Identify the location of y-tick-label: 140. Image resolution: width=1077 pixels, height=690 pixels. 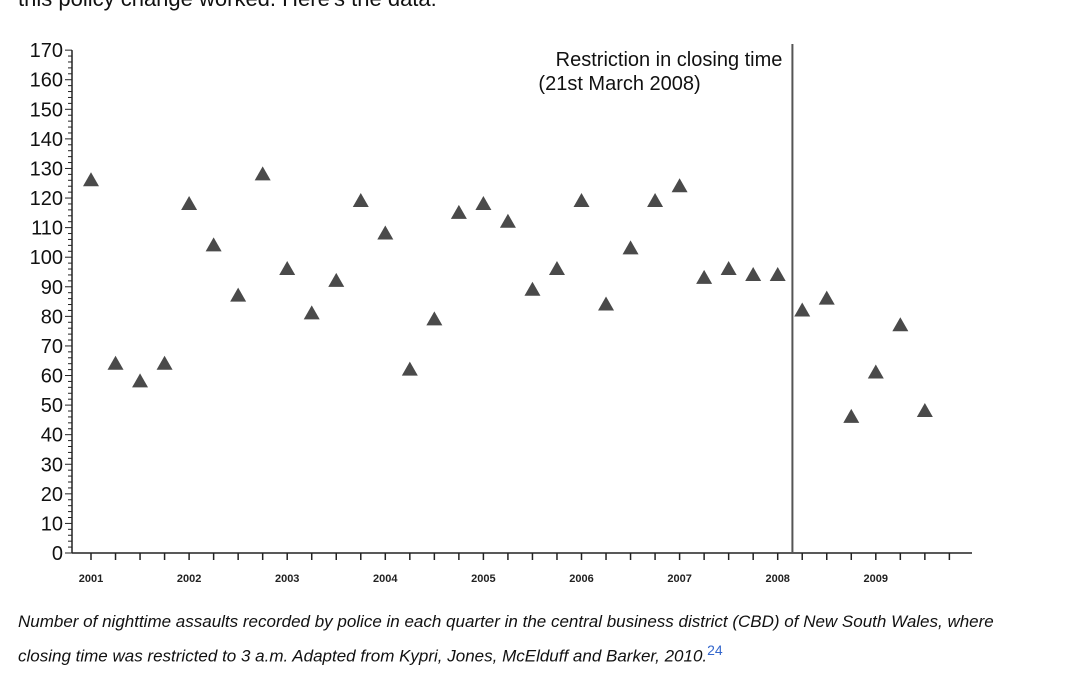
(46, 140).